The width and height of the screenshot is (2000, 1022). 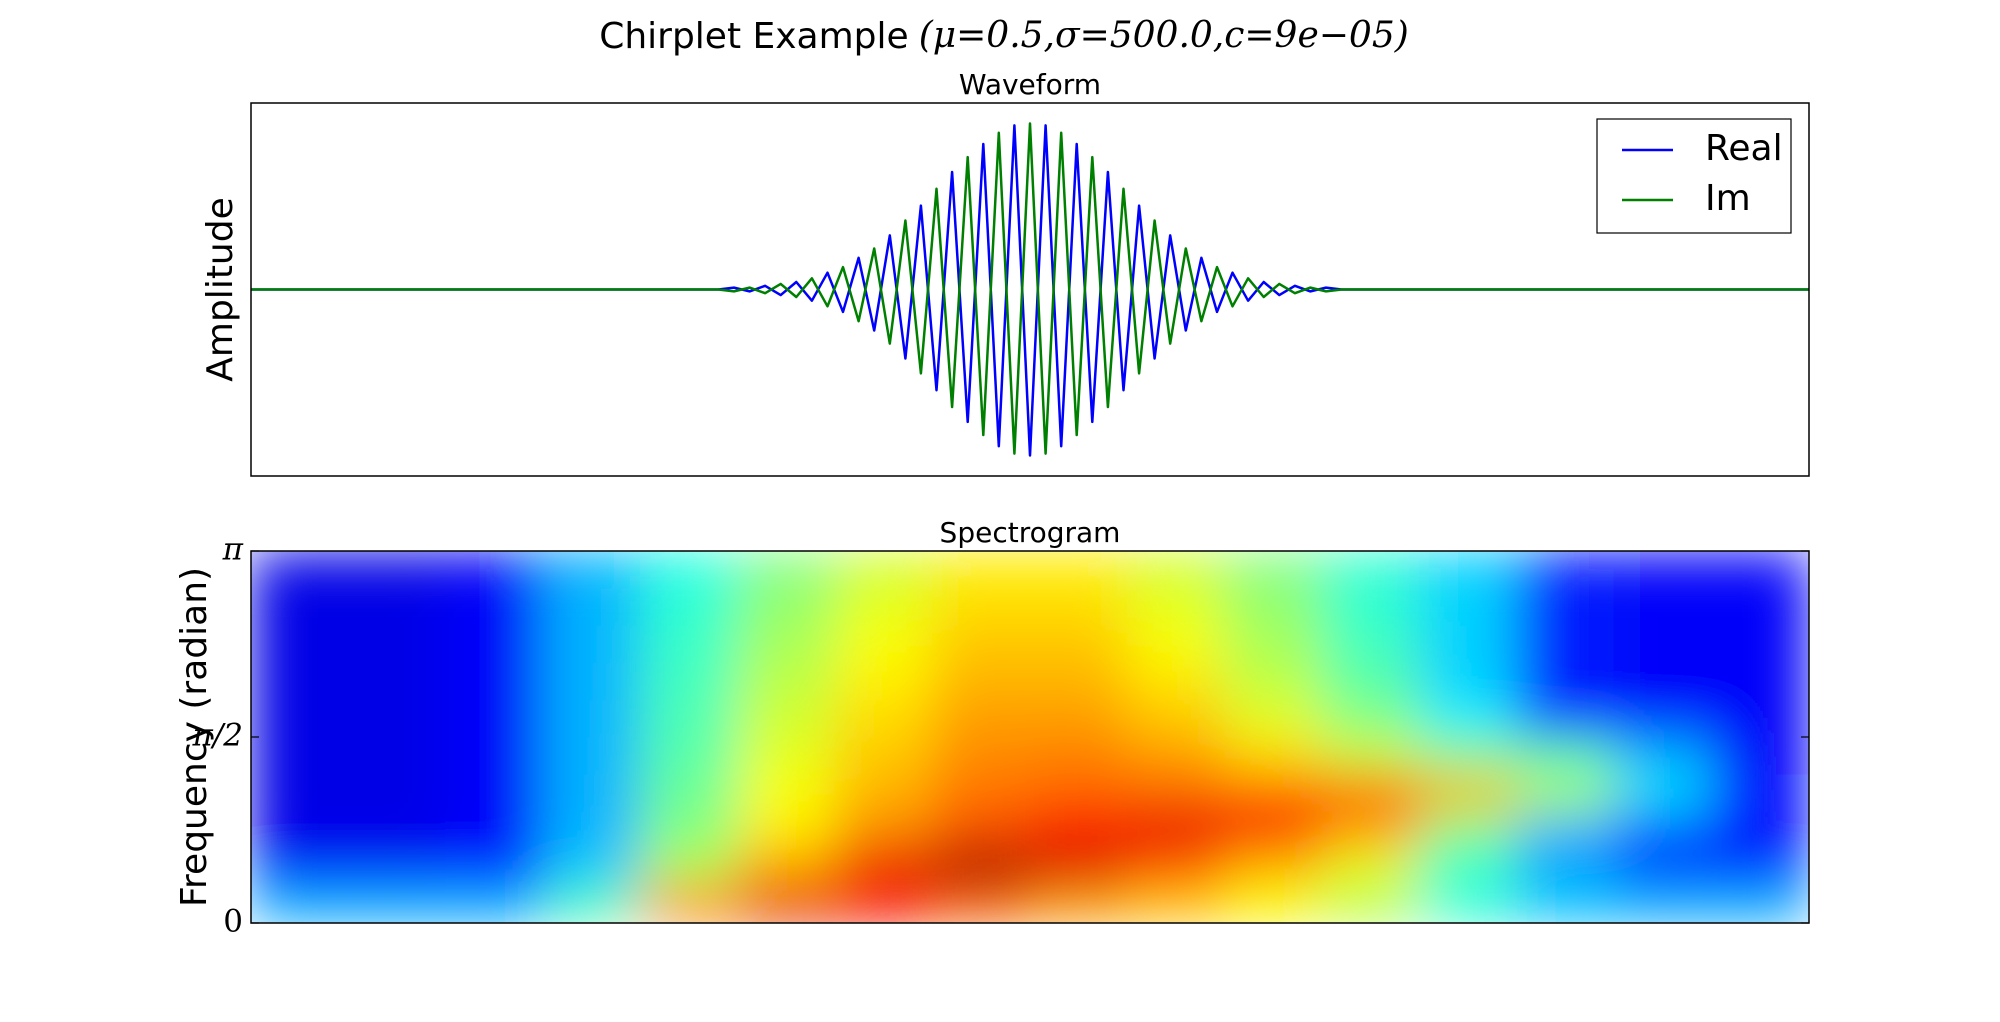 What do you see at coordinates (754, 36) in the screenshot?
I see `suptitle-text: Chirplet Example` at bounding box center [754, 36].